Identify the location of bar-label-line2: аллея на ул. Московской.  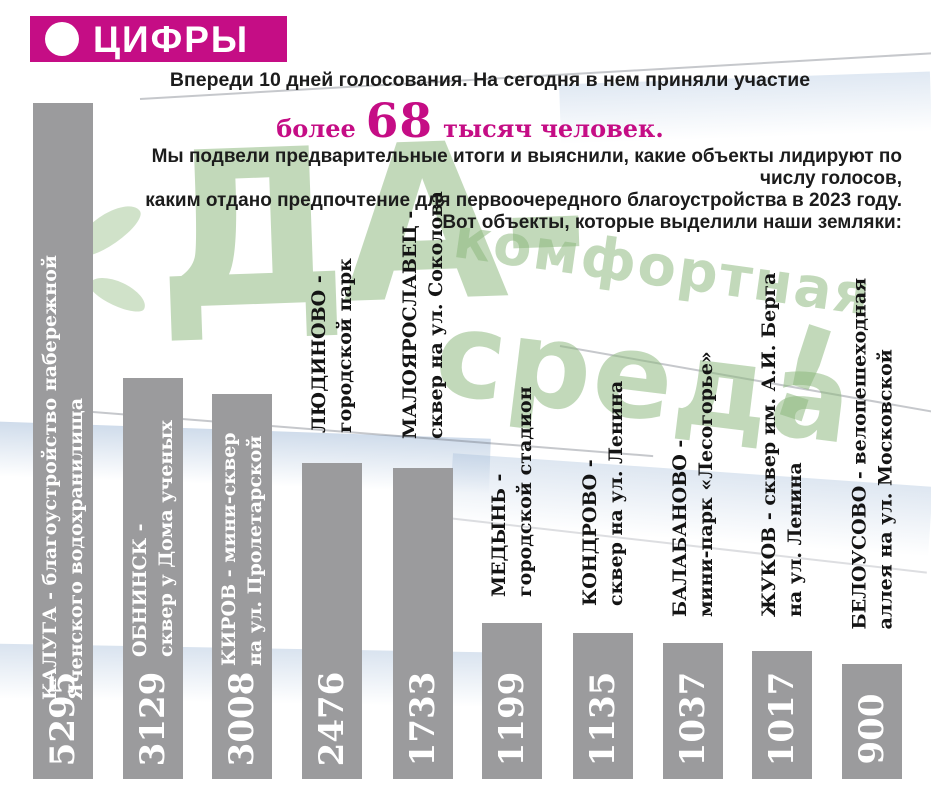
(885, 489).